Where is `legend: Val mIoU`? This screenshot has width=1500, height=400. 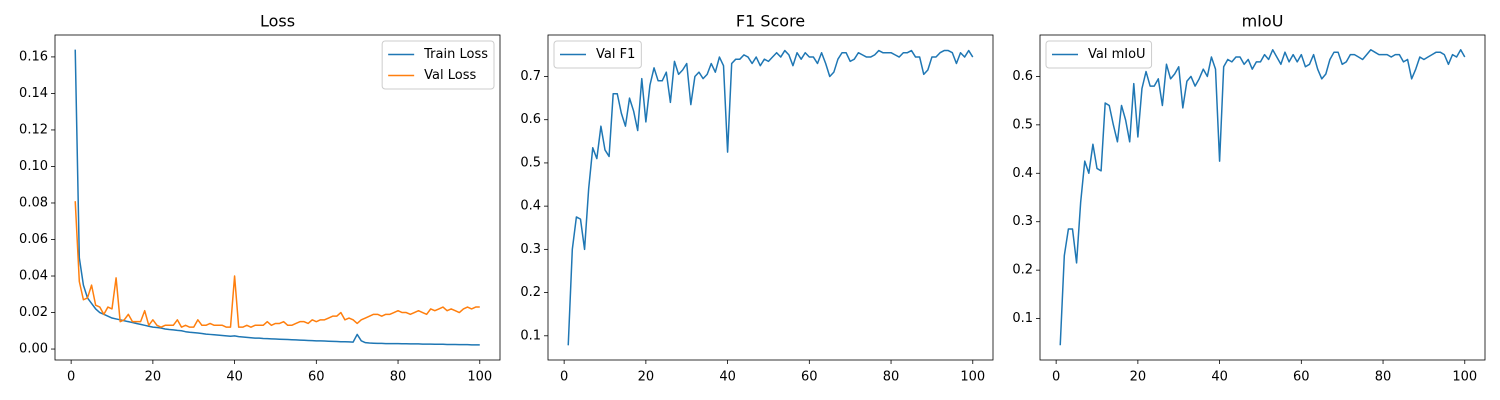 legend: Val mIoU is located at coordinates (1099, 54).